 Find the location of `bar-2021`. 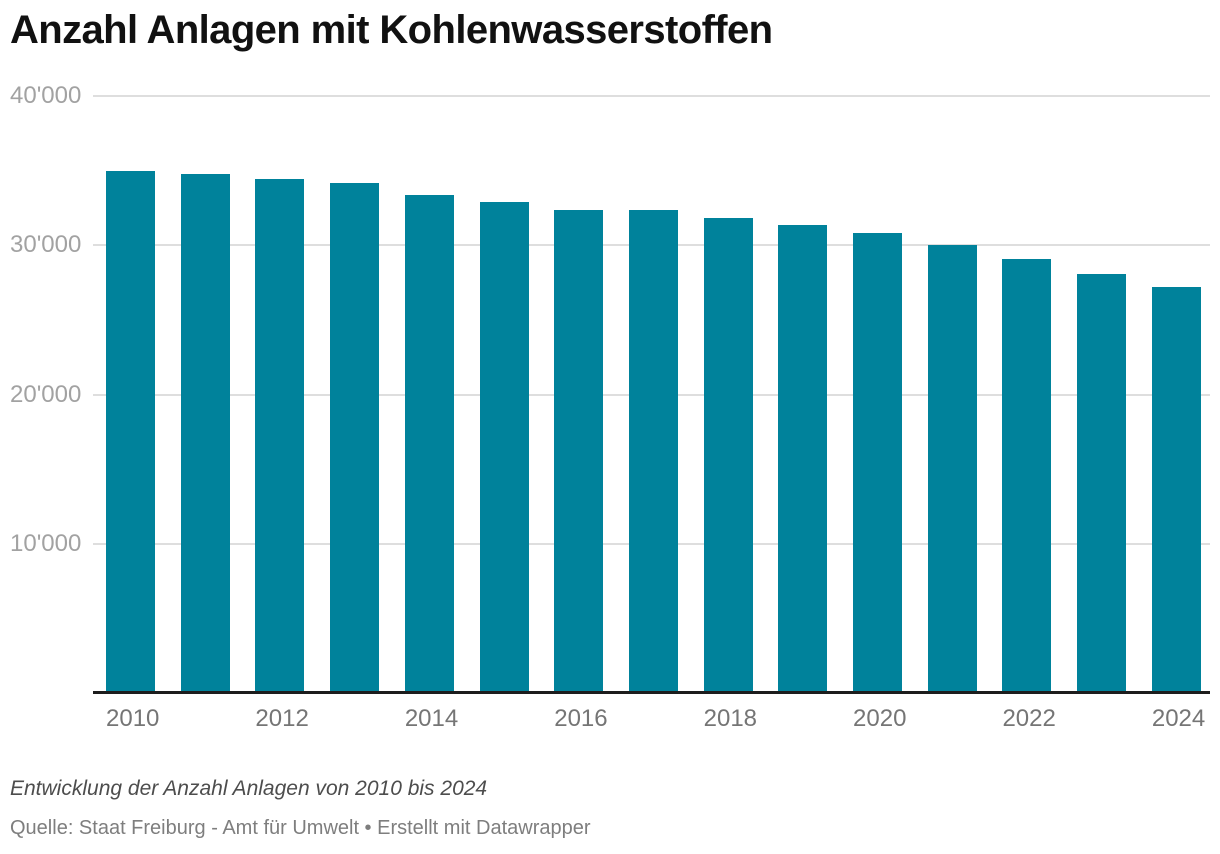

bar-2021 is located at coordinates (952, 469).